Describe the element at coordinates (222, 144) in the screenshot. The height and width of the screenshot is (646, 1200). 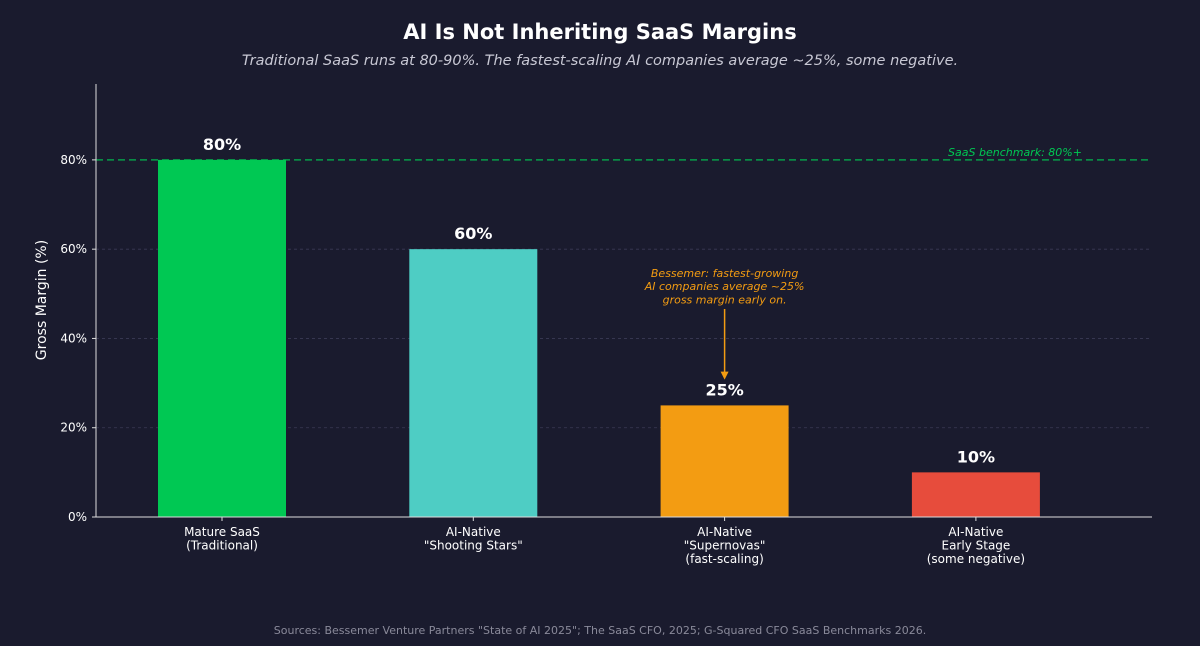
I see `data-label: 80%` at that location.